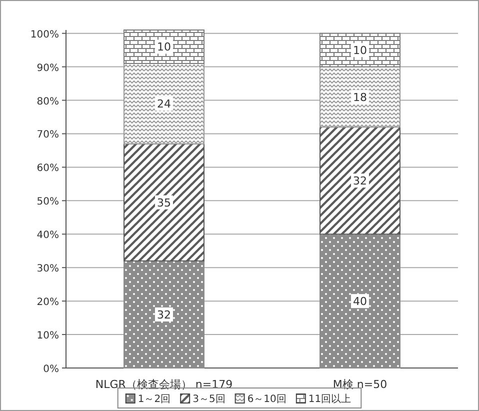 The height and width of the screenshot is (411, 479). Describe the element at coordinates (47, 302) in the screenshot. I see `y-tick-label: 20%` at that location.